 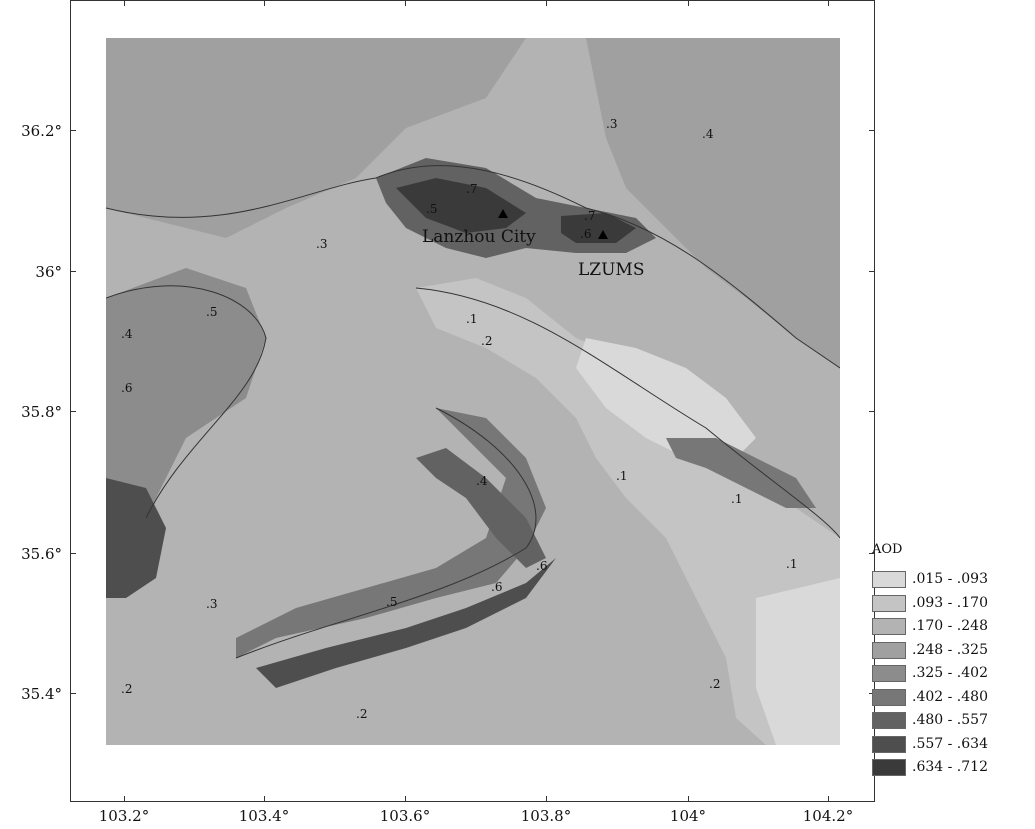 What do you see at coordinates (406, 623) in the screenshot?
I see `aod-region-south-band` at bounding box center [406, 623].